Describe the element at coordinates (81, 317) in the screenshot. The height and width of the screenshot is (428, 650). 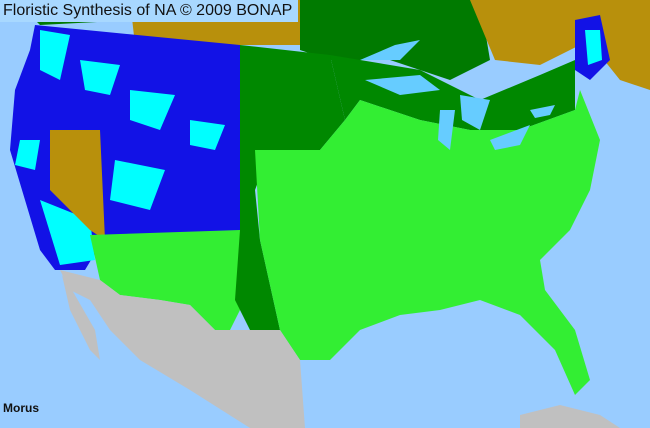
I see `baja` at that location.